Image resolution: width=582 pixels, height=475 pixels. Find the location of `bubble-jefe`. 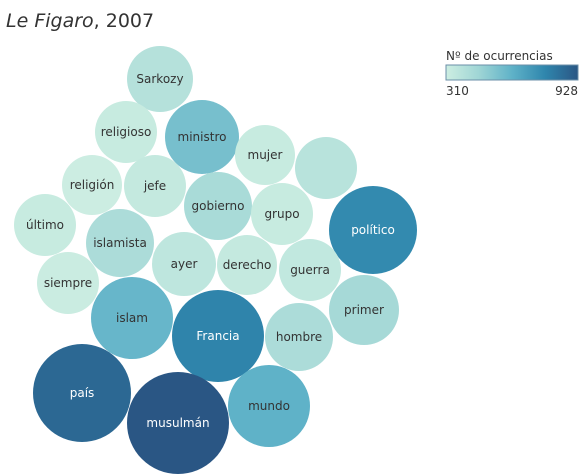

bubble-jefe is located at coordinates (155, 186).